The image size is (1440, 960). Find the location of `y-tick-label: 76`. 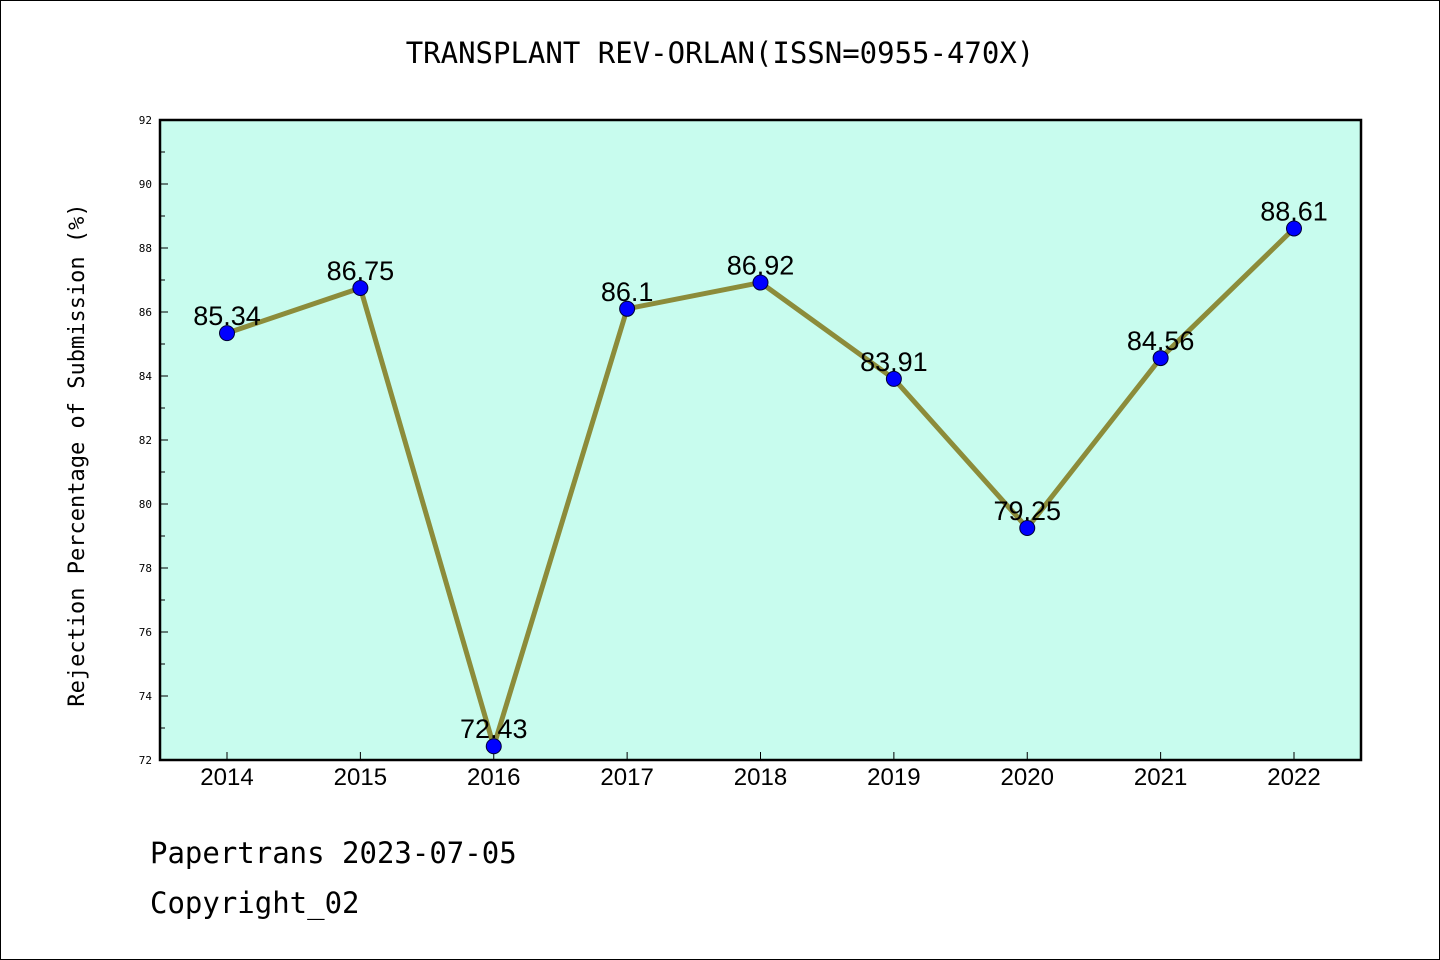

y-tick-label: 76 is located at coordinates (145, 632).